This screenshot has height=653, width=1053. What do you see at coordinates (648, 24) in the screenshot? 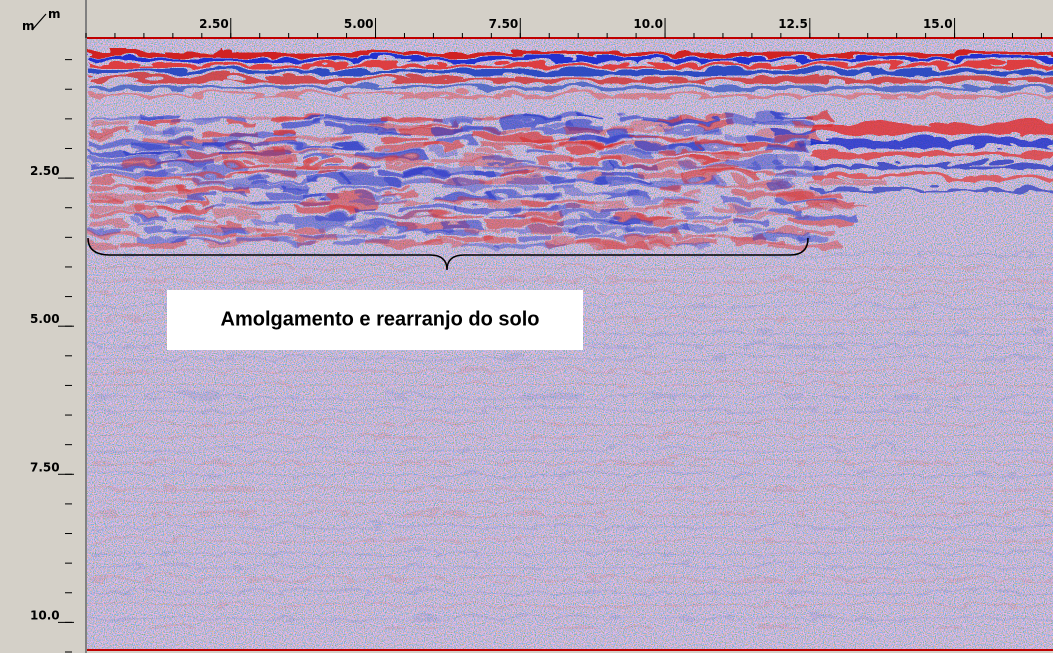
I see `x-tick-label: 10.0` at bounding box center [648, 24].